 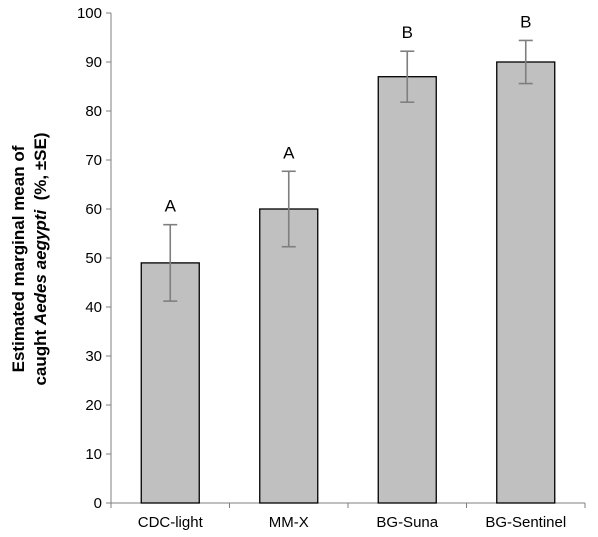 I want to click on y-tick-label: 50, so click(x=93, y=258).